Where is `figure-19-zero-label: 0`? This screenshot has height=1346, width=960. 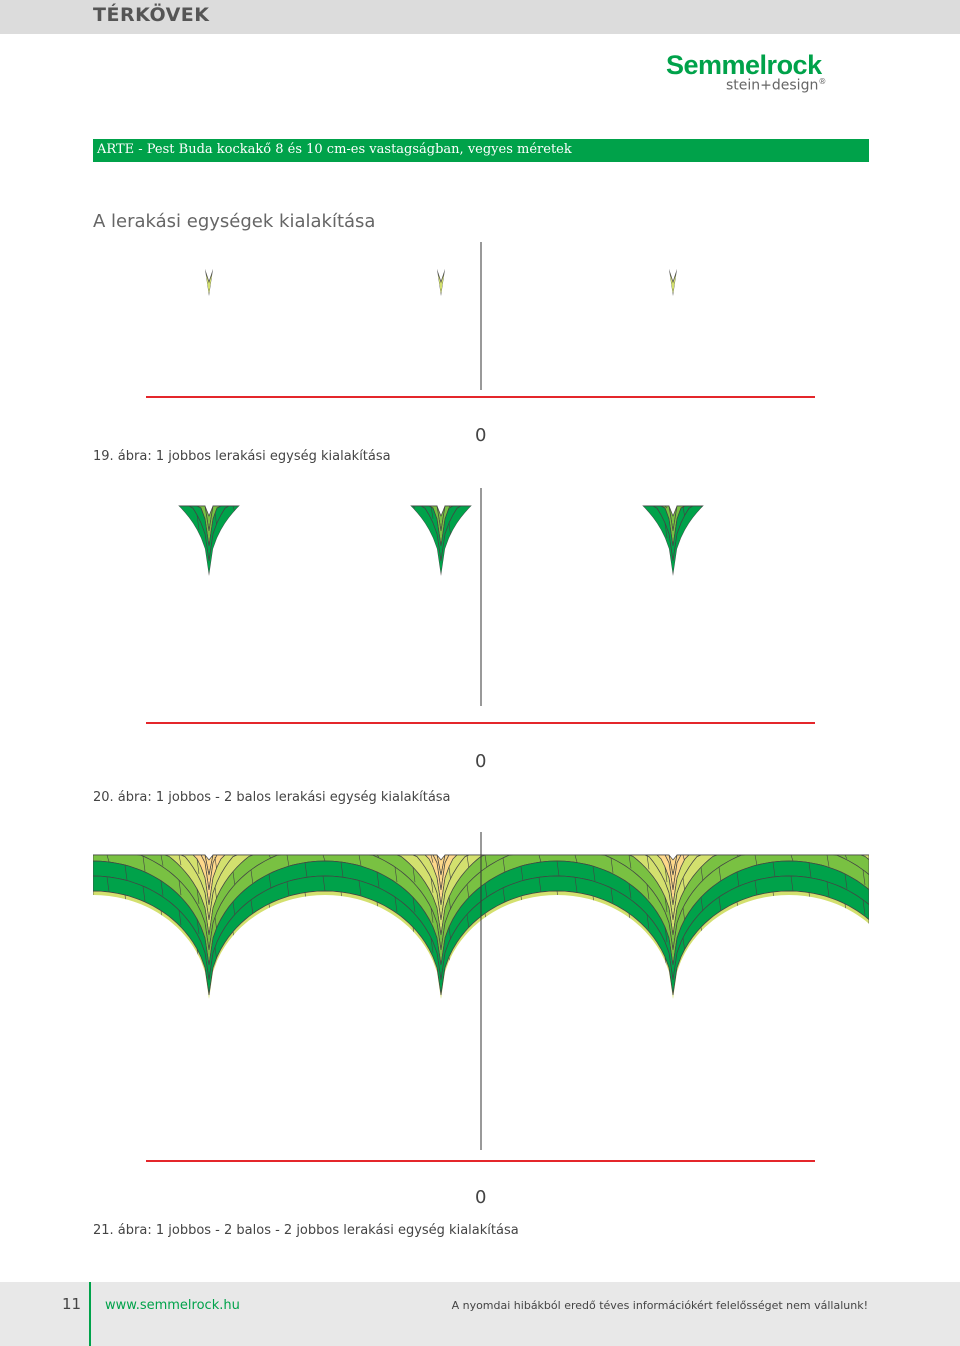 figure-19-zero-label: 0 is located at coordinates (481, 435).